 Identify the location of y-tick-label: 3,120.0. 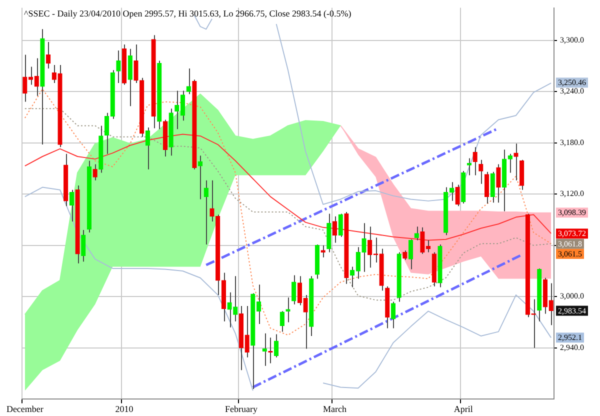
(572, 193).